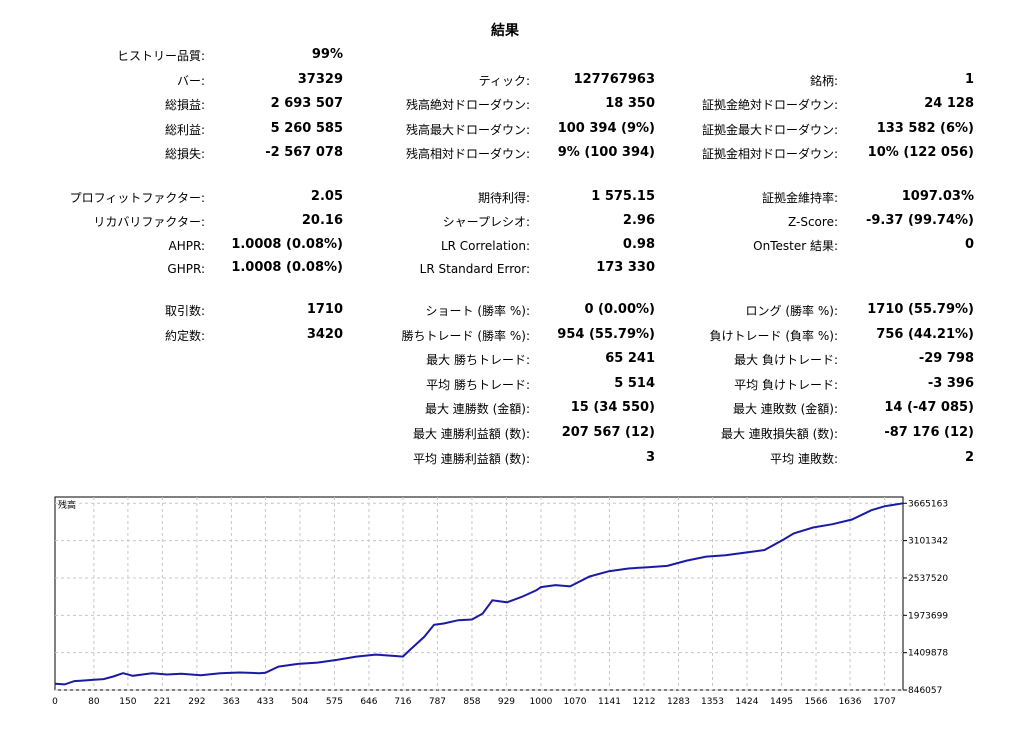 Image resolution: width=1010 pixels, height=729 pixels. What do you see at coordinates (925, 128) in the screenshot?
I see `equity-dd-max-value: 133 582 (6%)` at bounding box center [925, 128].